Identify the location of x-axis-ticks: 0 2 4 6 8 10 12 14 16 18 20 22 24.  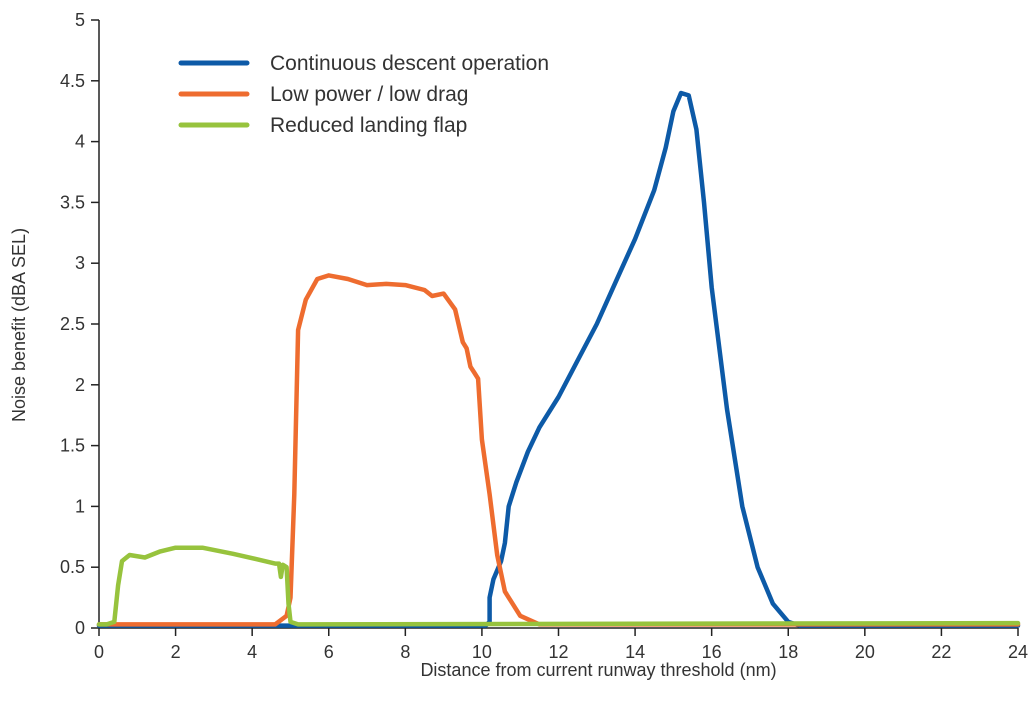
(561, 645).